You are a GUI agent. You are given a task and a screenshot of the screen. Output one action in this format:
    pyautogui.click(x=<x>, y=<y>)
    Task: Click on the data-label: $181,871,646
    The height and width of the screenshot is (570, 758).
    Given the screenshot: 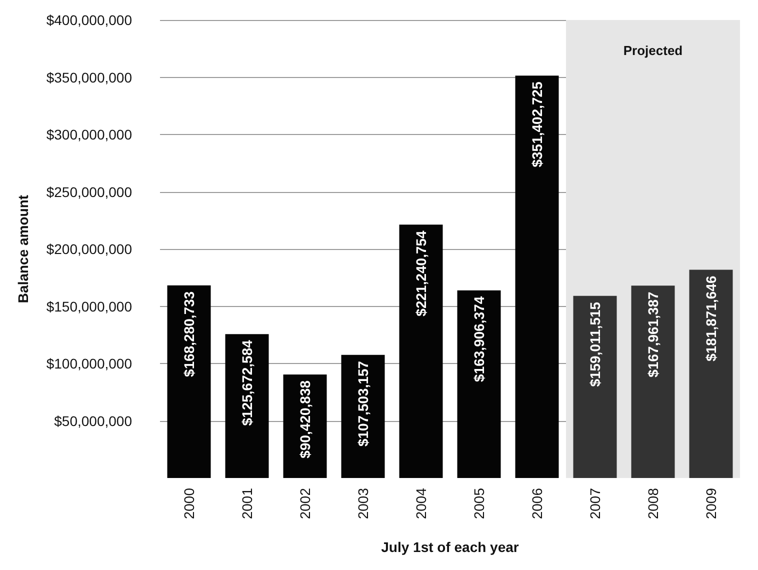 What is the action you would take?
    pyautogui.click(x=711, y=319)
    